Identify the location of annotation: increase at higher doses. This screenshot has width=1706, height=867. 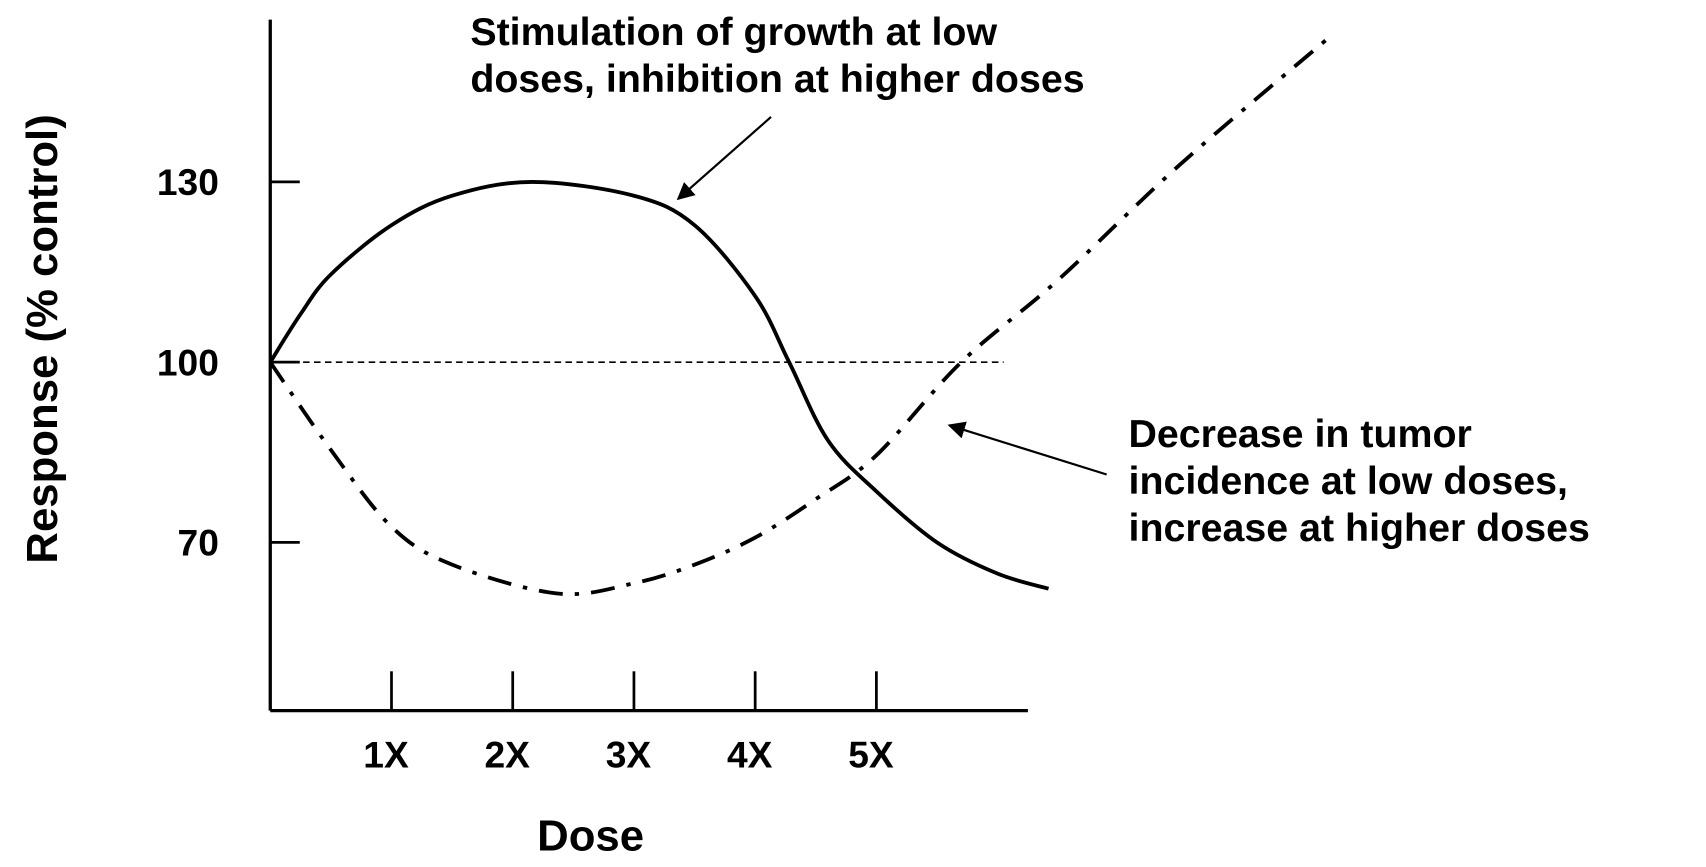
(1359, 528).